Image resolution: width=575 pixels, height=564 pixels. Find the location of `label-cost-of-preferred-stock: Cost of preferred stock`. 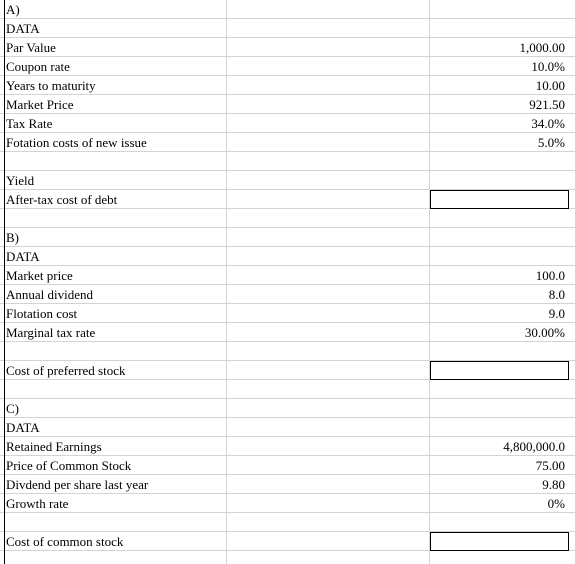

label-cost-of-preferred-stock: Cost of preferred stock is located at coordinates (66, 370).